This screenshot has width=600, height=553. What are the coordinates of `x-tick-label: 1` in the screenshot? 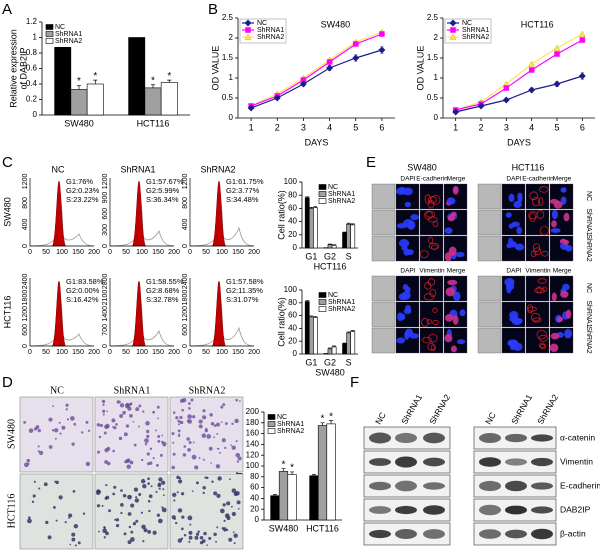 It's located at (455, 127).